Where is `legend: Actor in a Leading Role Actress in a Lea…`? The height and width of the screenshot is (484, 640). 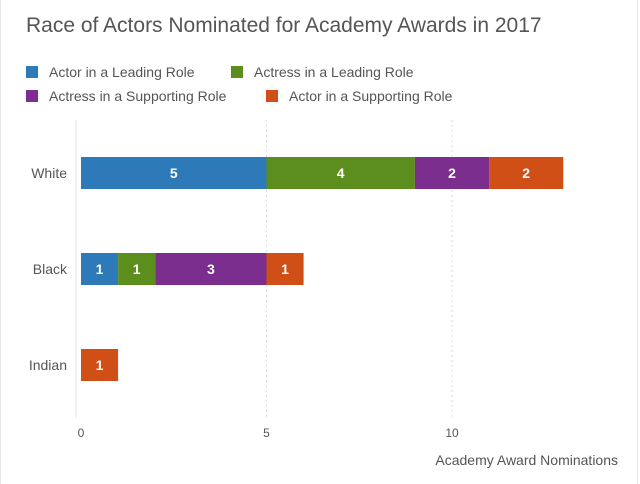 legend: Actor in a Leading Role Actress in a Lea… is located at coordinates (326, 87).